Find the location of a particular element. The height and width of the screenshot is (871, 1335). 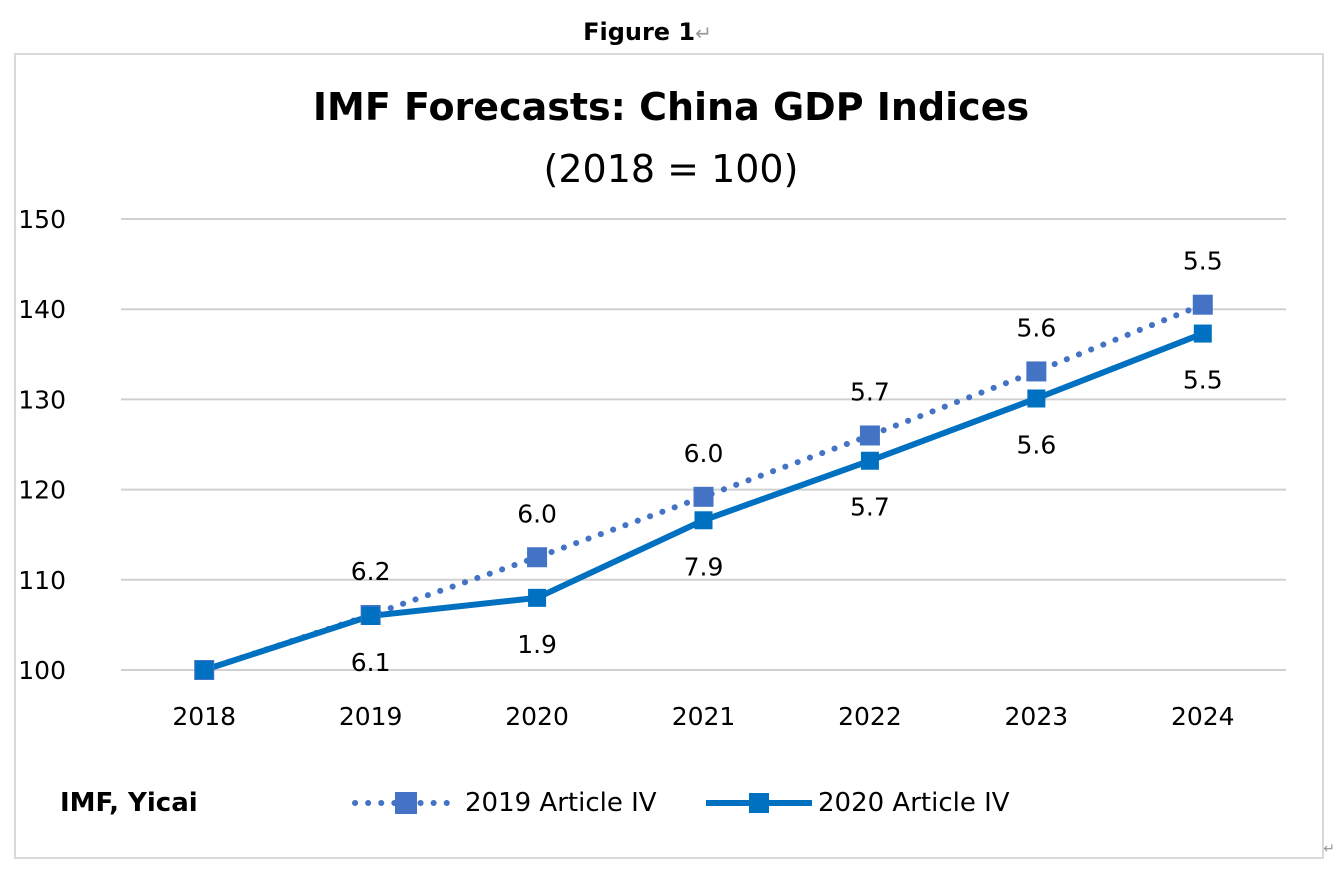

y-tick-label: 110 is located at coordinates (42, 580).